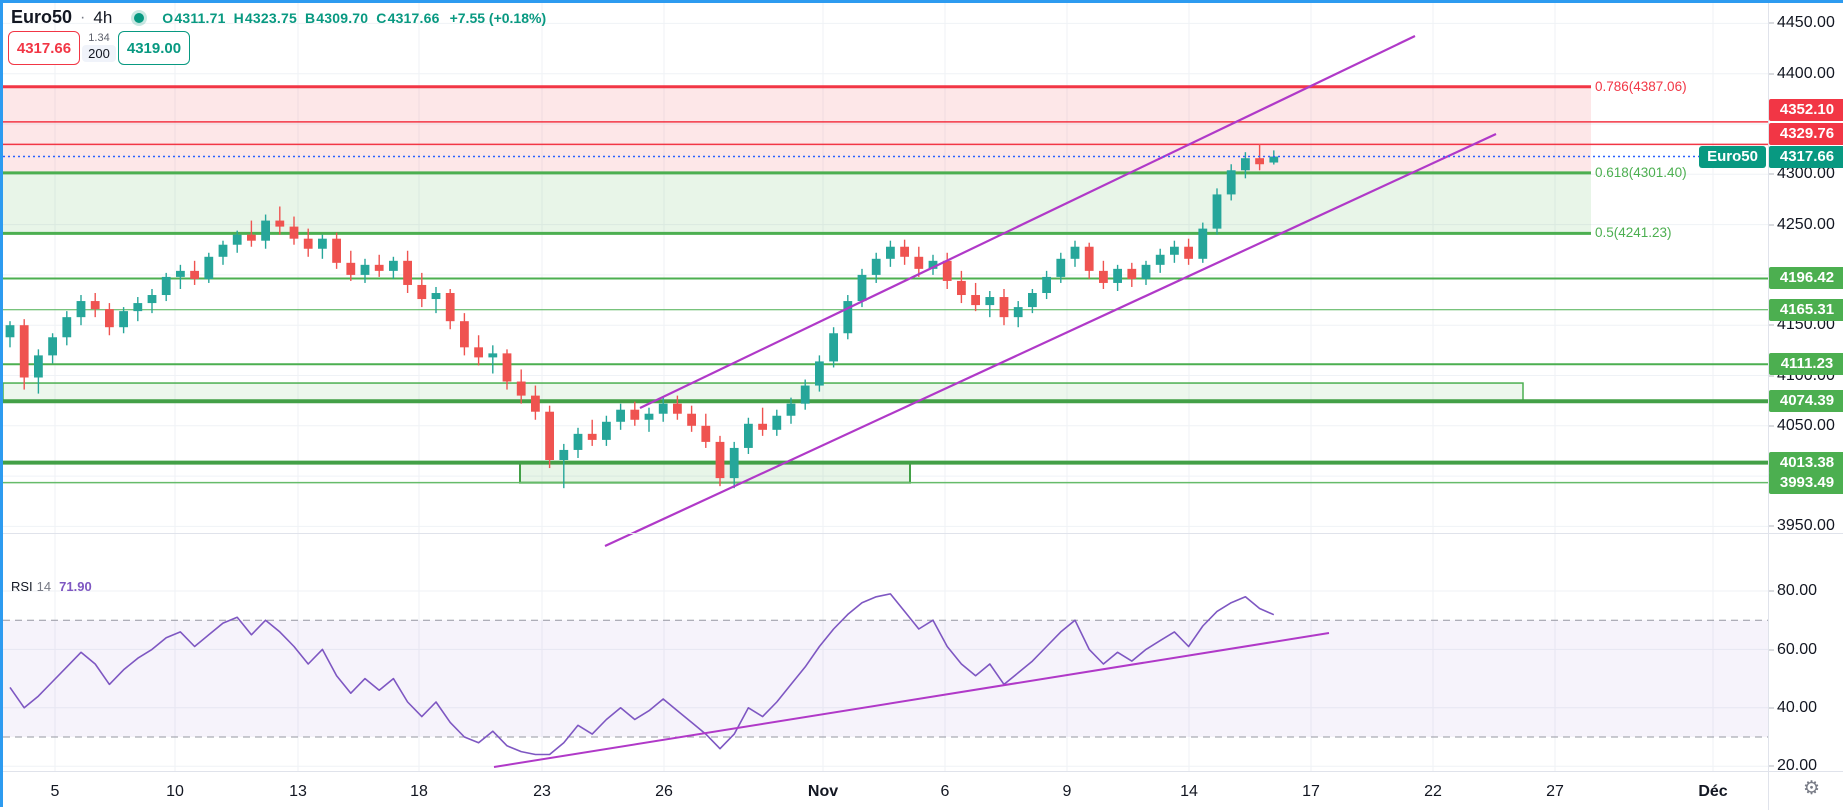  What do you see at coordinates (44, 48) in the screenshot?
I see `sell-button: 4317.66` at bounding box center [44, 48].